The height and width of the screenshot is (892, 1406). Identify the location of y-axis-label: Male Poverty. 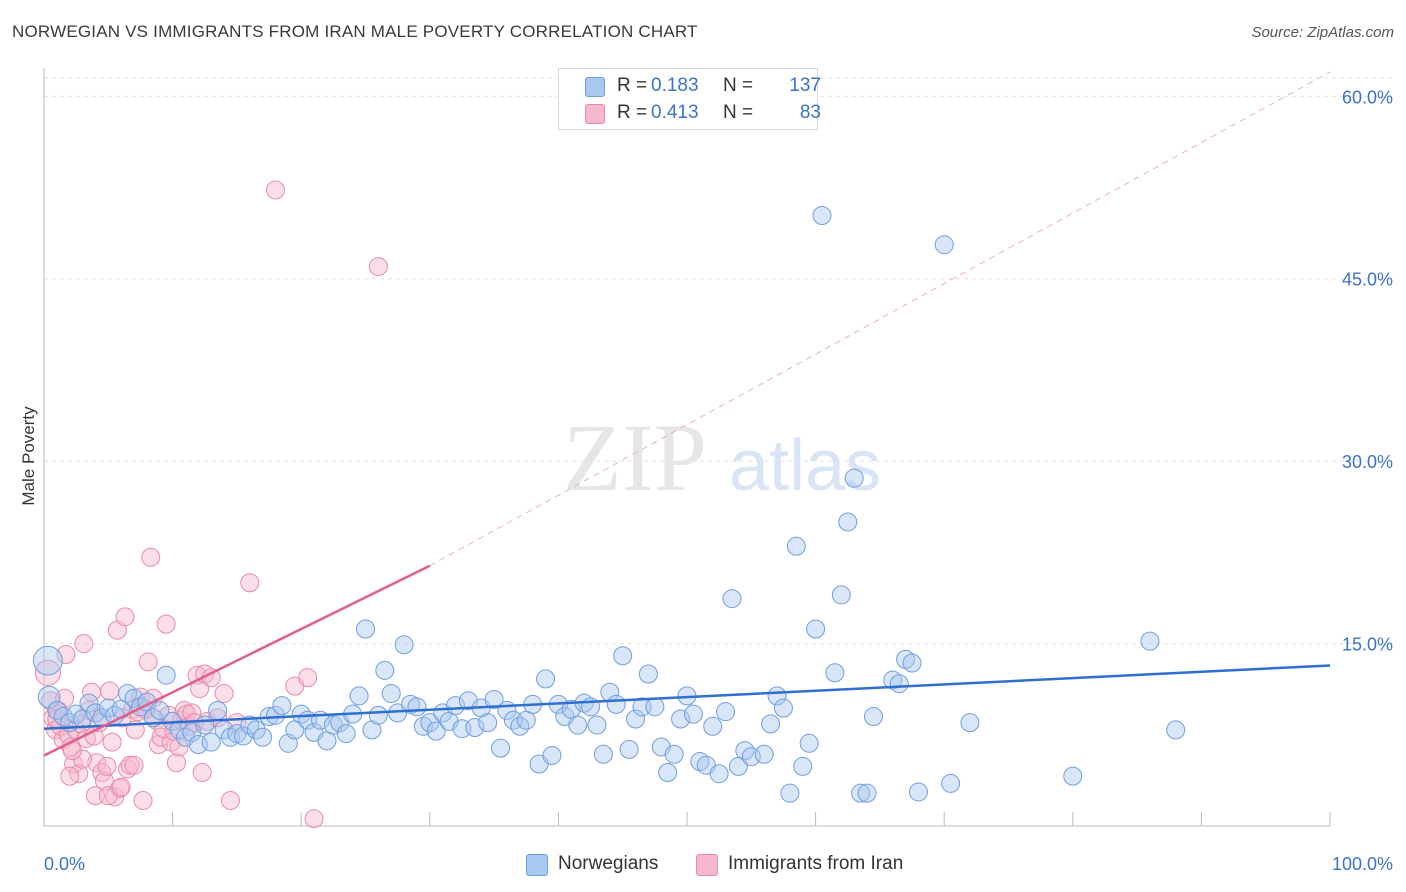
(28, 456).